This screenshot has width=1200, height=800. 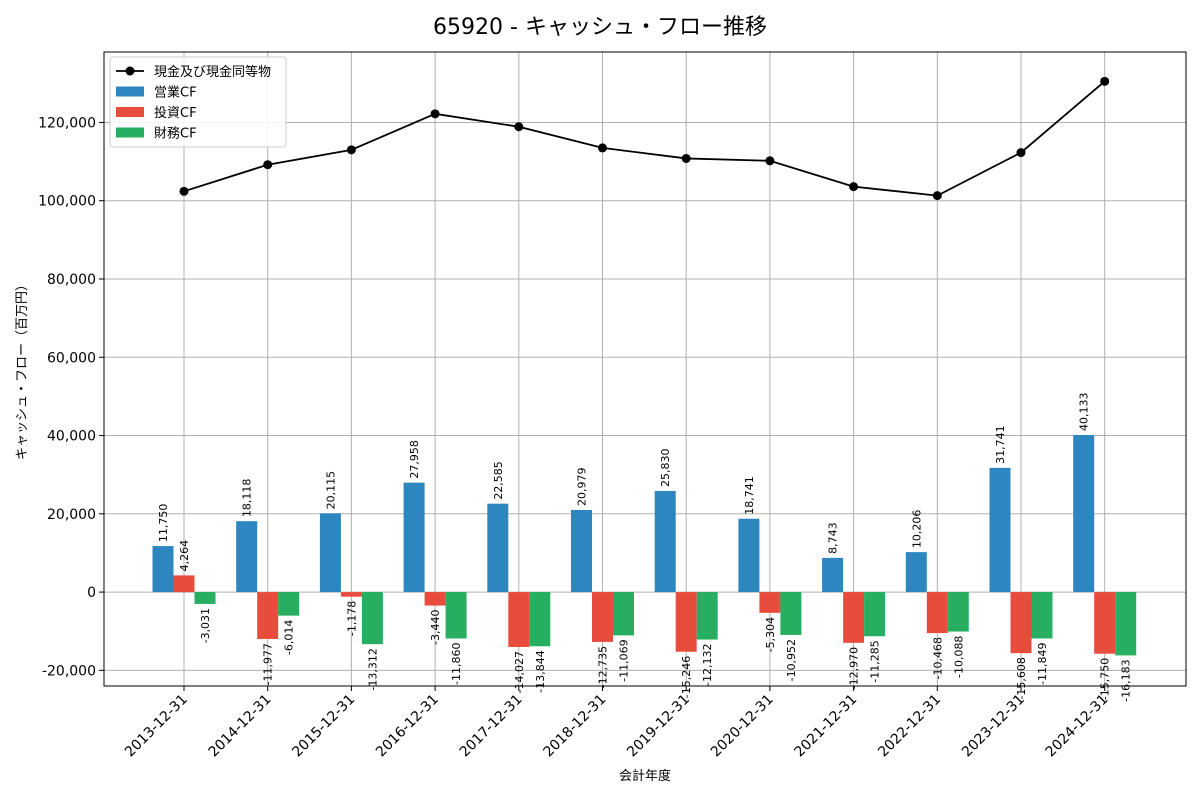 What do you see at coordinates (22, 369) in the screenshot?
I see `y-axis-label: キャッシュ・フロー（百万円）` at bounding box center [22, 369].